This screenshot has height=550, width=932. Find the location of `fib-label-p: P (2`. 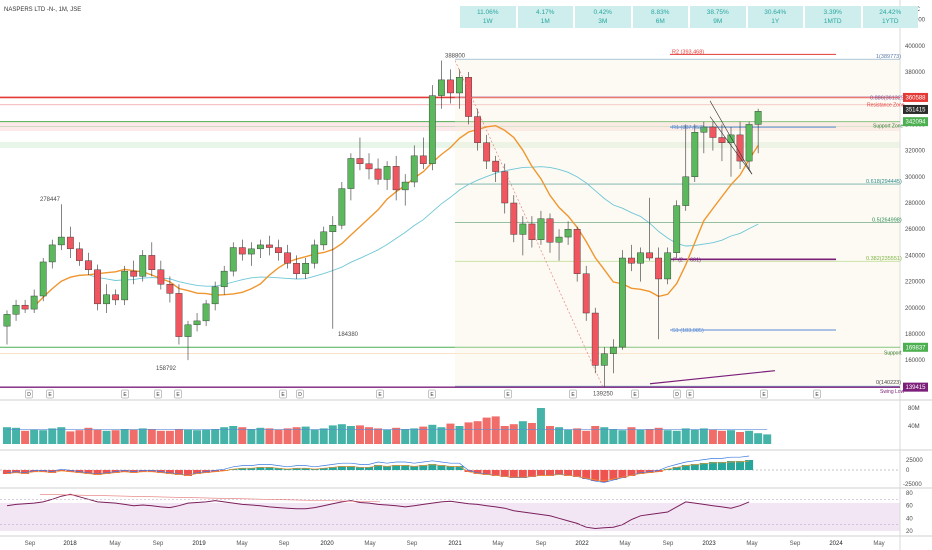

fib-label-p: P (2 is located at coordinates (678, 260).